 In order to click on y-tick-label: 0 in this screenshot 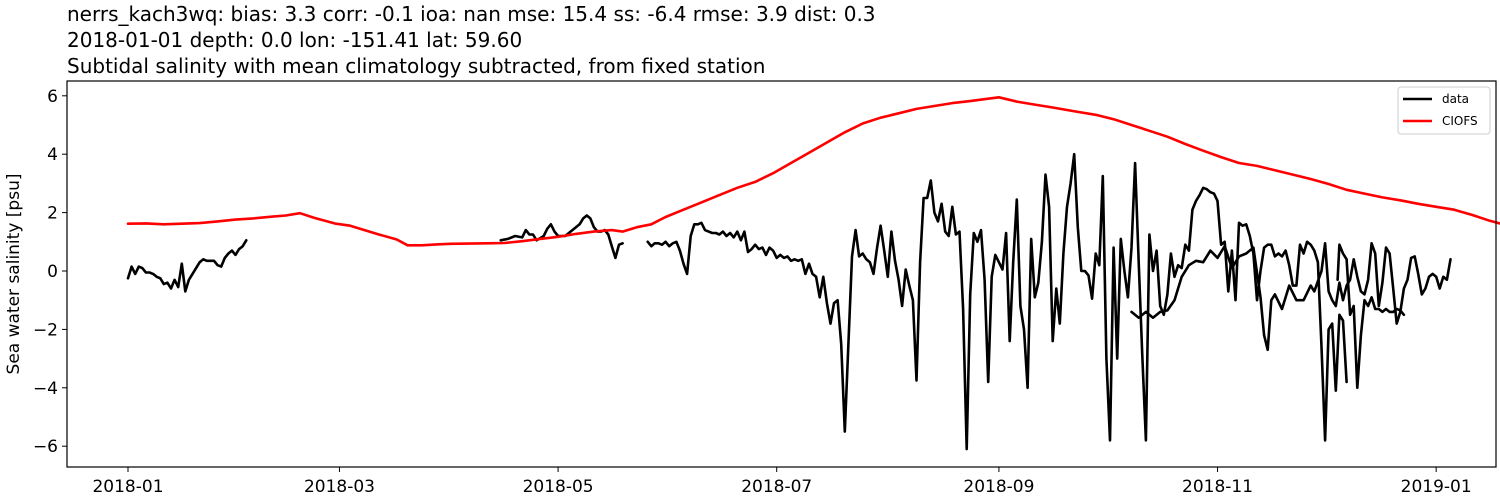, I will do `click(52, 272)`.